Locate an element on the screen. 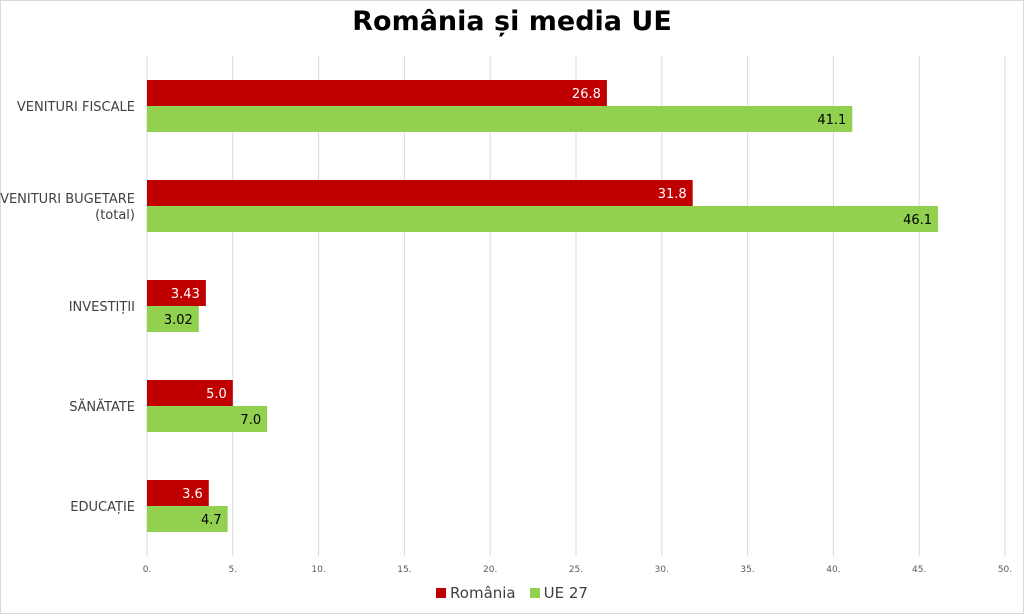 Image resolution: width=1024 pixels, height=614 pixels. data-label: 7.0 is located at coordinates (250, 420).